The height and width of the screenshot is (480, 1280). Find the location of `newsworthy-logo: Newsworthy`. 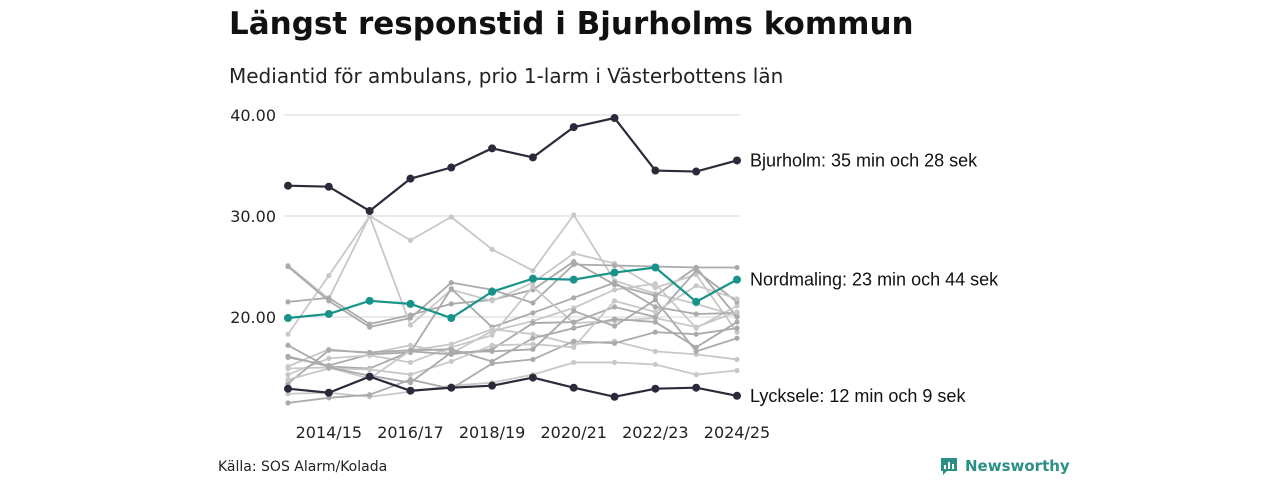

newsworthy-logo: Newsworthy is located at coordinates (1004, 466).